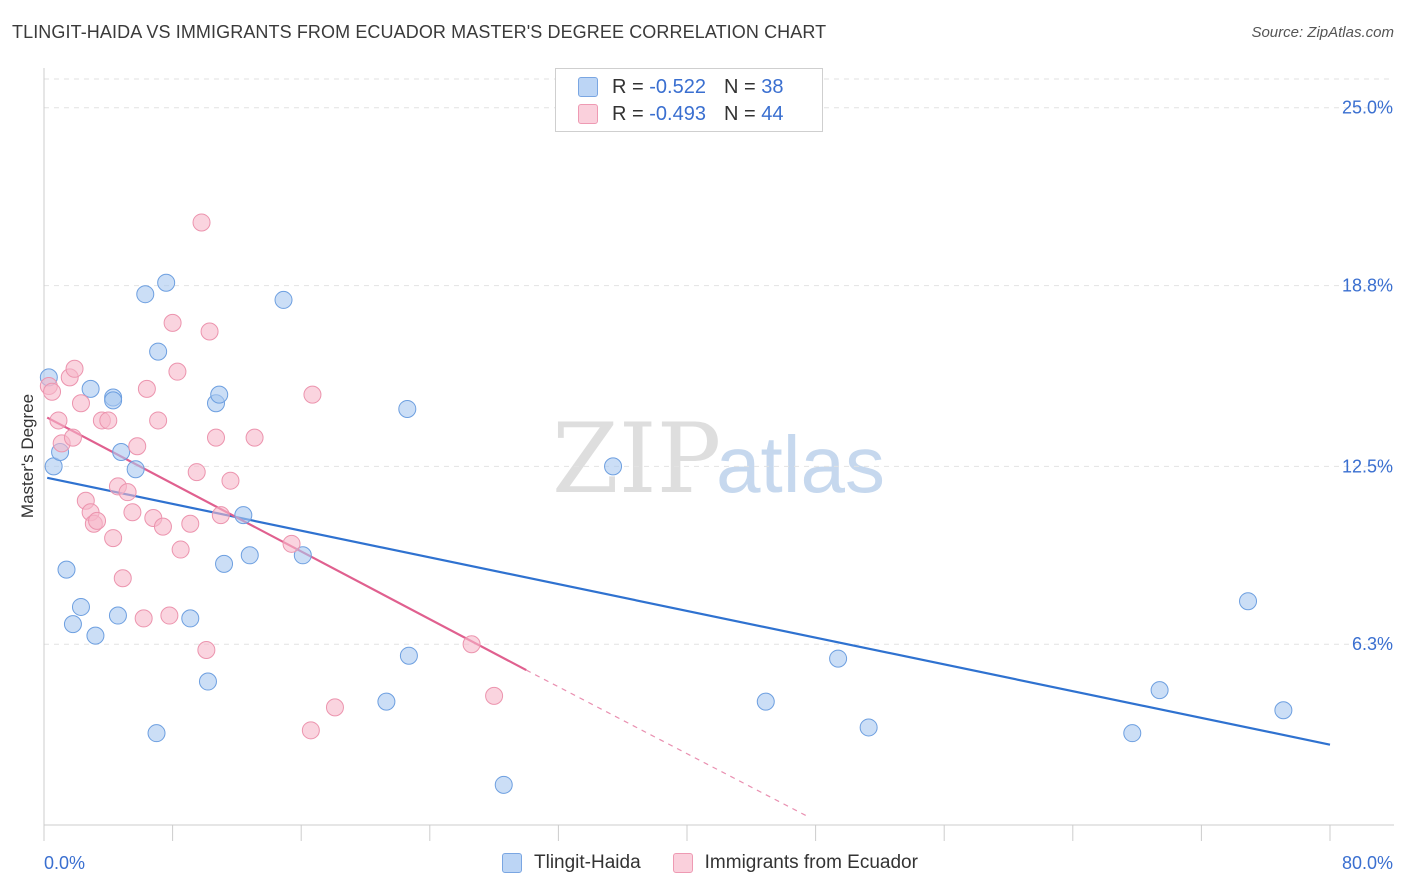  I want to click on legend-n-value: 44, so click(772, 113).